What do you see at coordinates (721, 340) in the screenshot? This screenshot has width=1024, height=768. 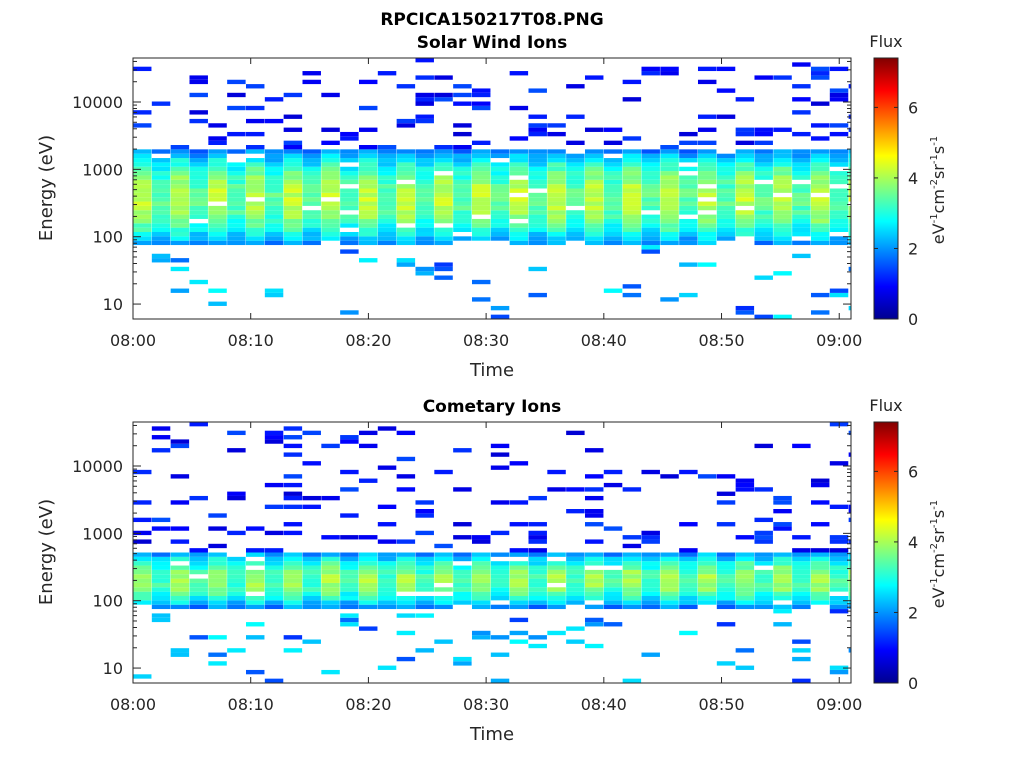 I see `x-tick-label: 08:50` at bounding box center [721, 340].